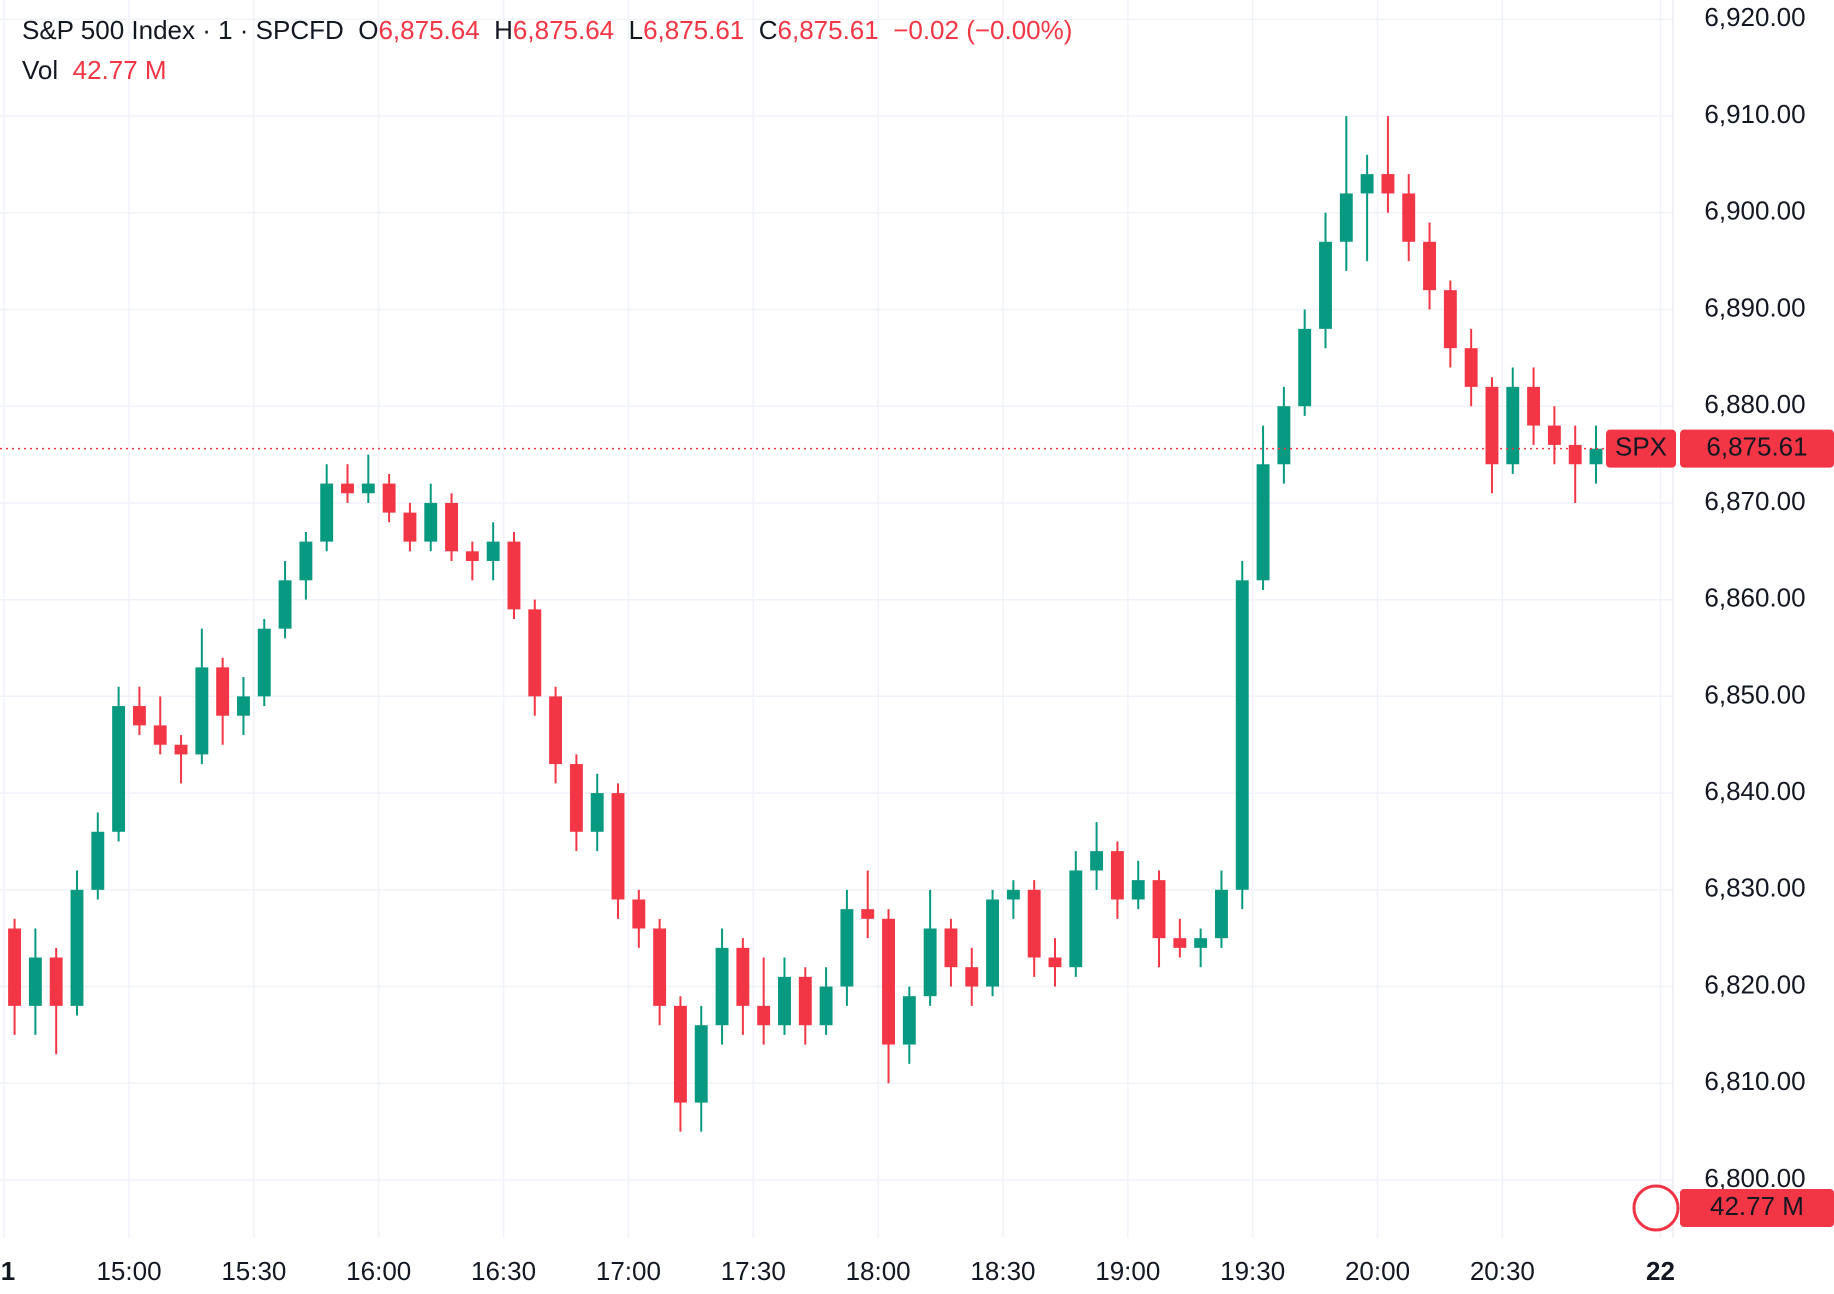 The height and width of the screenshot is (1294, 1834). What do you see at coordinates (128, 1271) in the screenshot?
I see `x-tick-label: 15:00` at bounding box center [128, 1271].